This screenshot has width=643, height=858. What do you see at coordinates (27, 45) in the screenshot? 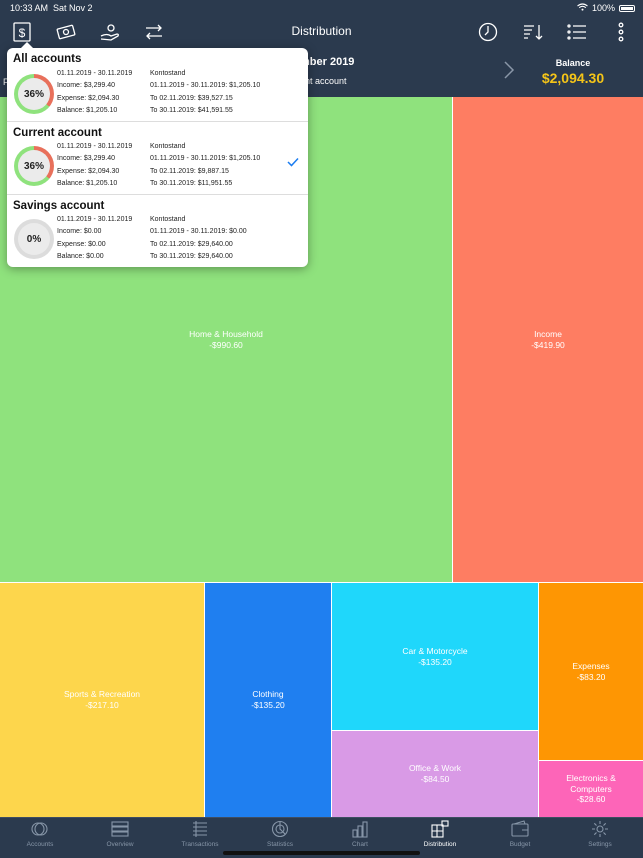
I see `popover-arrow` at bounding box center [27, 45].